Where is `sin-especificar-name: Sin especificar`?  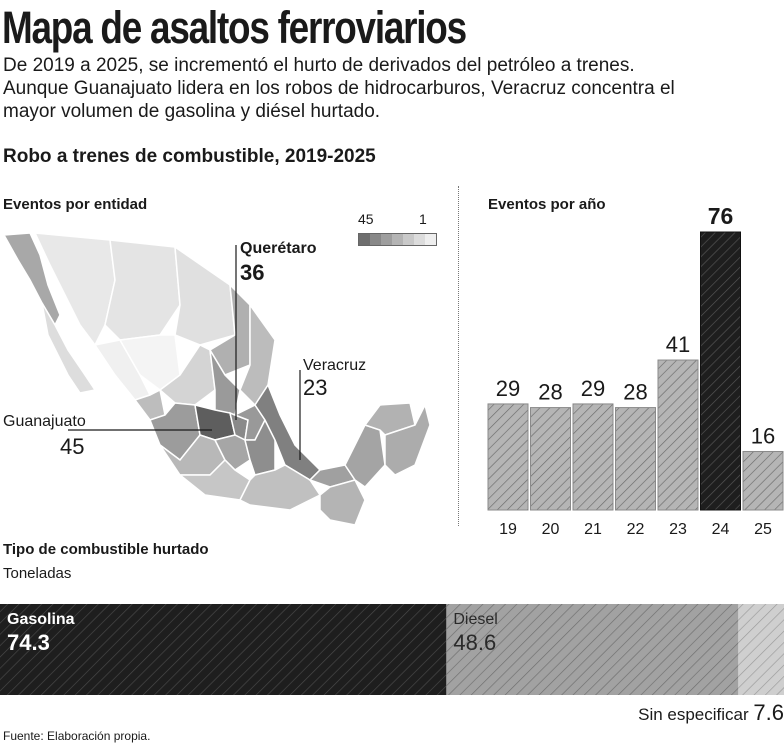 sin-especificar-name: Sin especificar is located at coordinates (693, 714).